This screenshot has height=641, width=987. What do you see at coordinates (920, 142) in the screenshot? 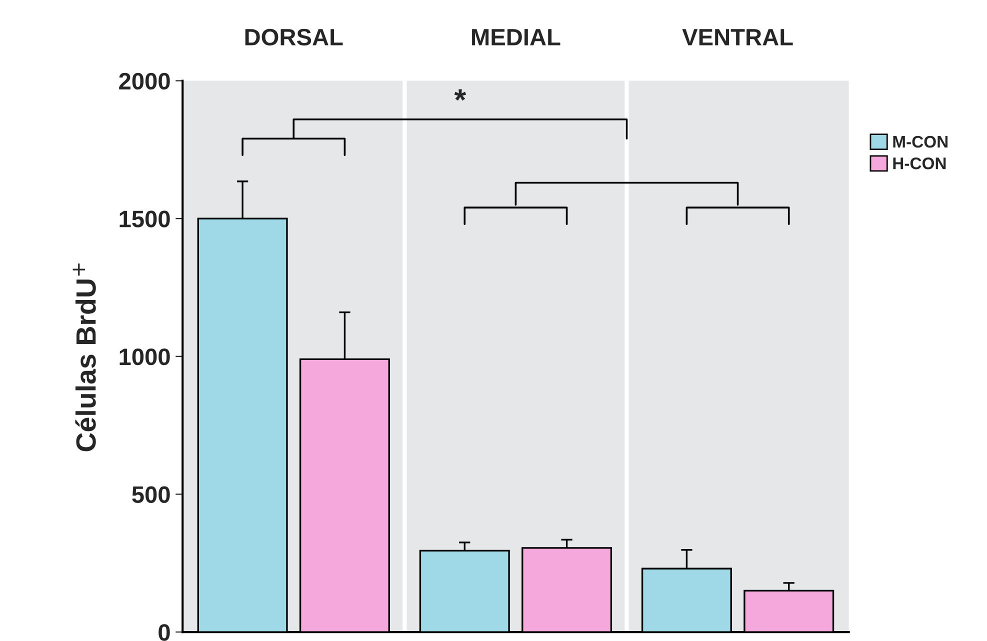
I see `legend-label: M-CON` at bounding box center [920, 142].